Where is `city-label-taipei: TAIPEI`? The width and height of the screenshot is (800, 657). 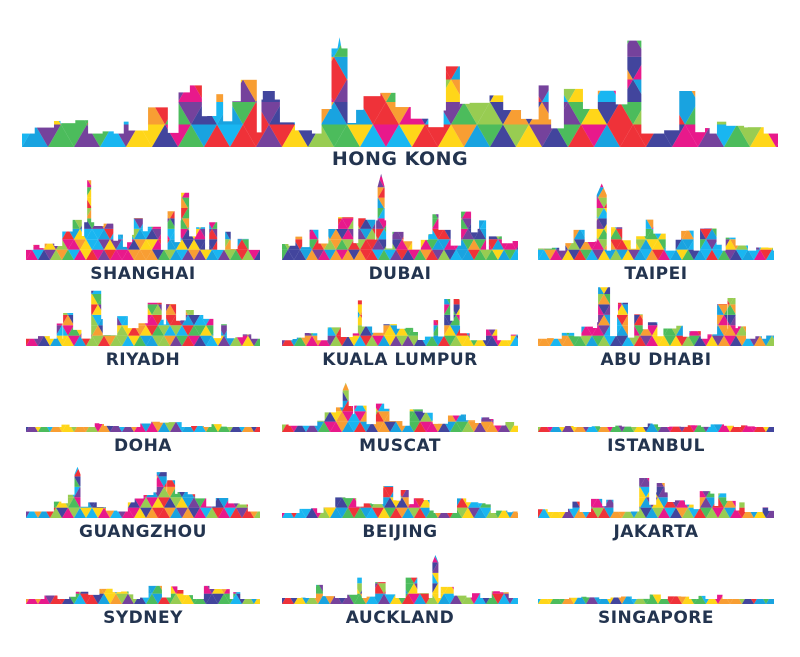
city-label-taipei: TAIPEI is located at coordinates (656, 274).